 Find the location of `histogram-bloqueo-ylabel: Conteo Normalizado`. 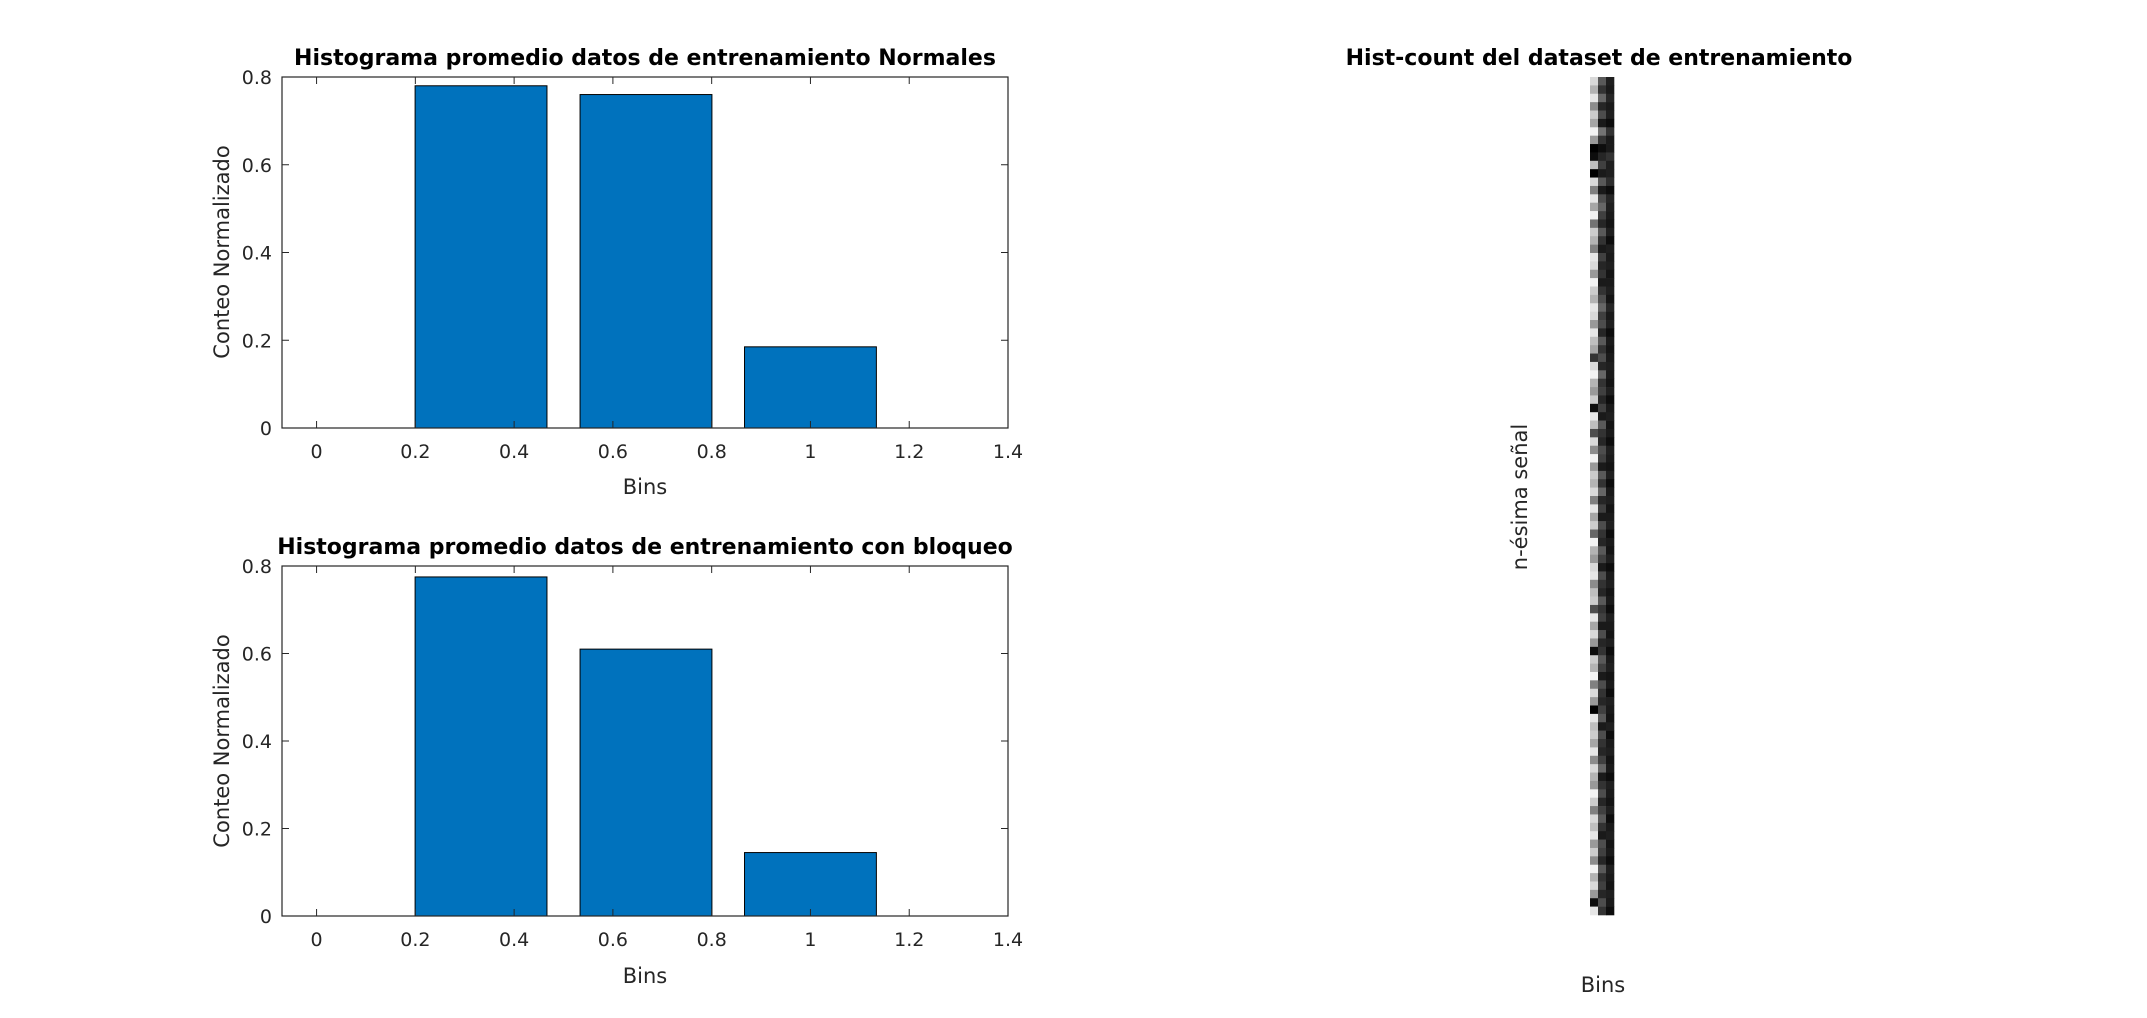

histogram-bloqueo-ylabel: Conteo Normalizado is located at coordinates (222, 740).